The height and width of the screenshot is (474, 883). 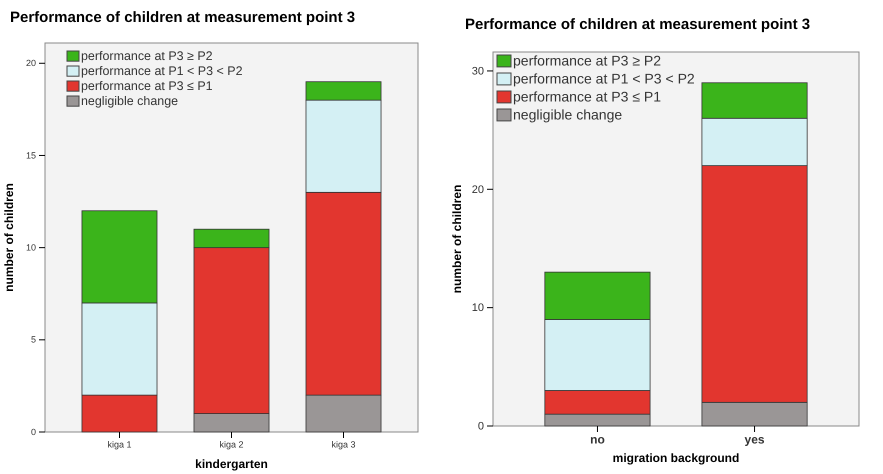 What do you see at coordinates (754, 439) in the screenshot?
I see `x-tick-label: yes` at bounding box center [754, 439].